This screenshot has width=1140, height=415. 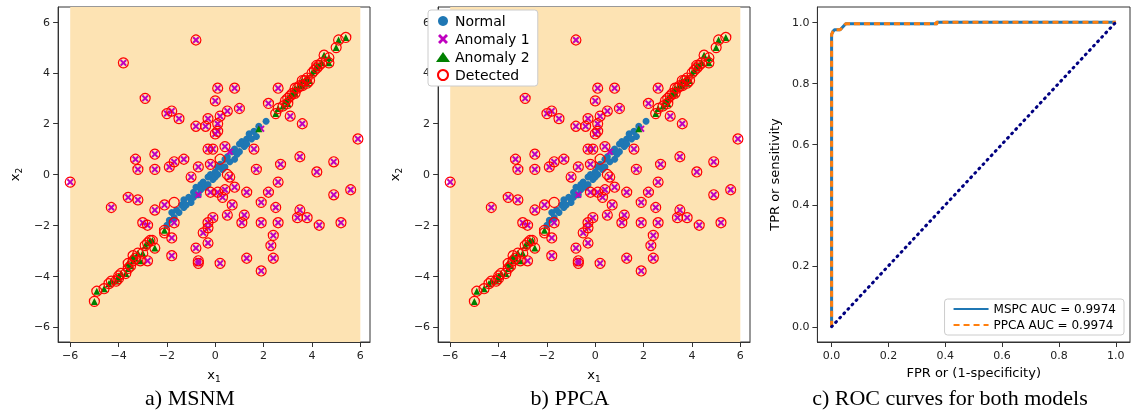 What do you see at coordinates (831, 355) in the screenshot?
I see `x-tick-label: 0.0` at bounding box center [831, 355].